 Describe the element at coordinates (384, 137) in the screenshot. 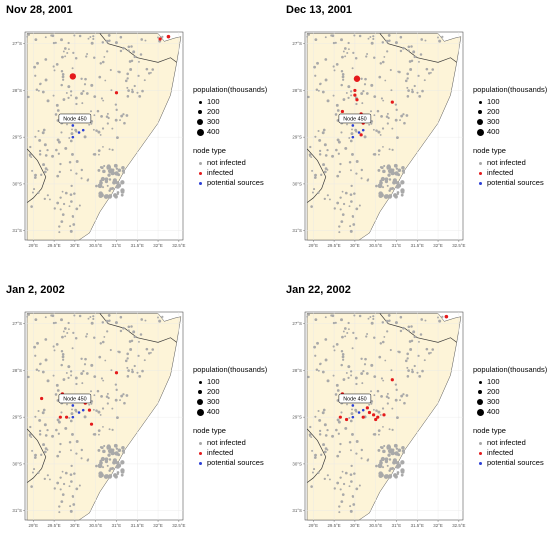

I see `land-area` at that location.